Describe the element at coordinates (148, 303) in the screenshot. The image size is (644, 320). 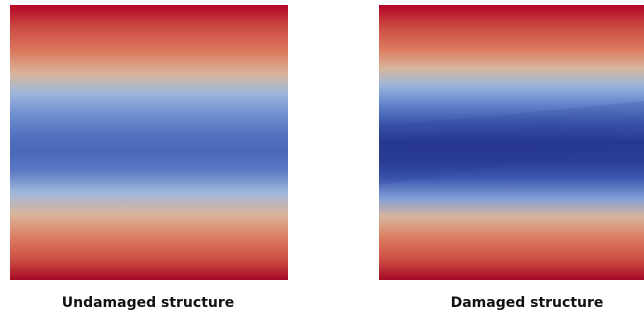
I see `undamaged-caption: Undamaged structure` at that location.